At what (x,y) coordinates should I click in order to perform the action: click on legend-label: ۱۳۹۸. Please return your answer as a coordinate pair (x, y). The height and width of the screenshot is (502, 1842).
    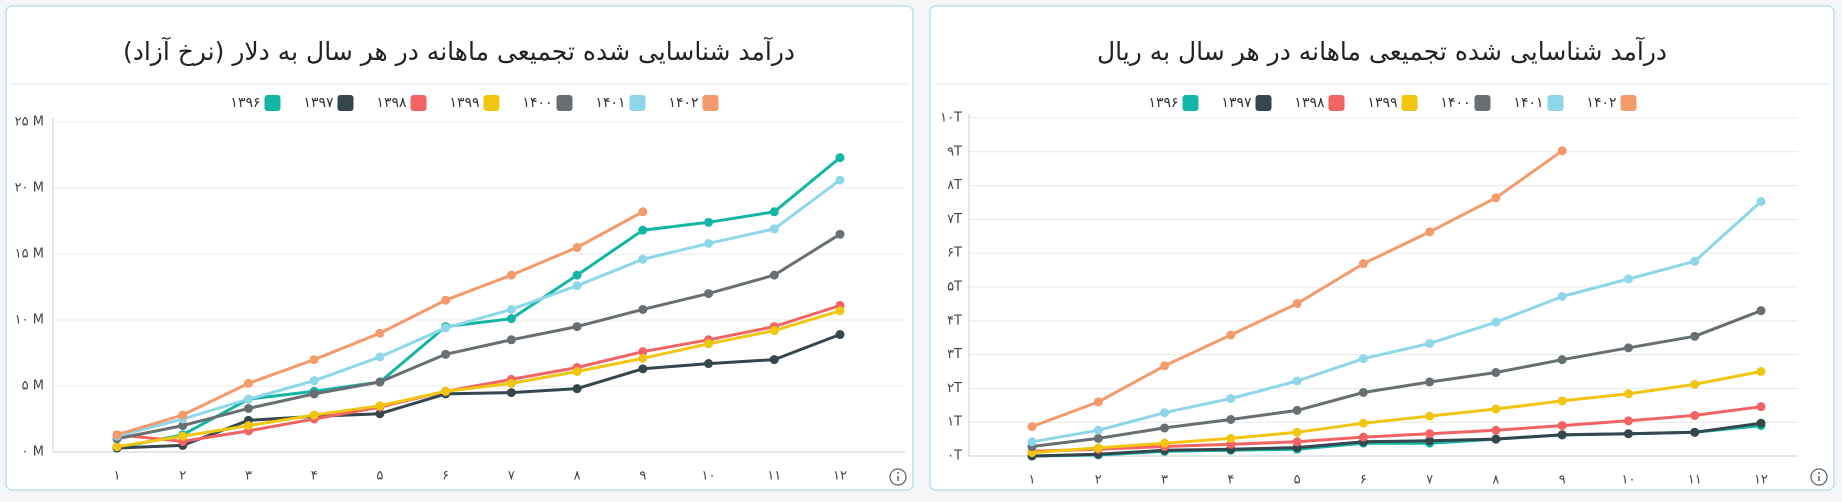
    Looking at the image, I should click on (391, 103).